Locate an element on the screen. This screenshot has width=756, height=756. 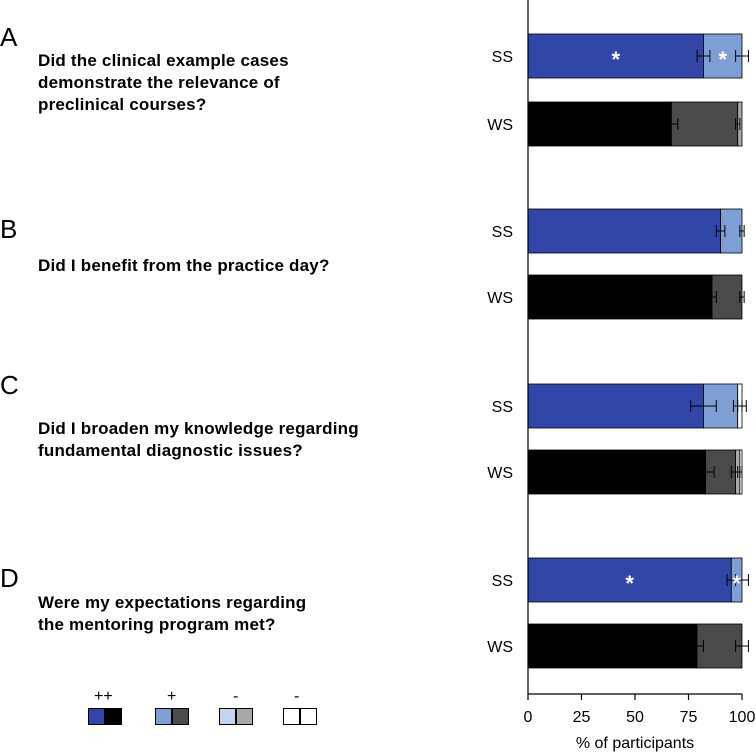
panel-letter-c: C is located at coordinates (9, 385).